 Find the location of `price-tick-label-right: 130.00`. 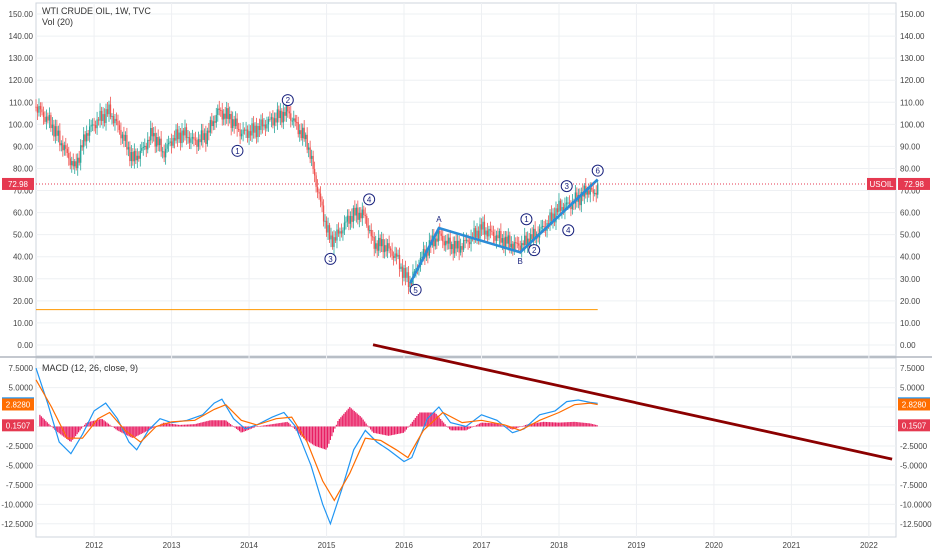

price-tick-label-right: 130.00 is located at coordinates (912, 58).